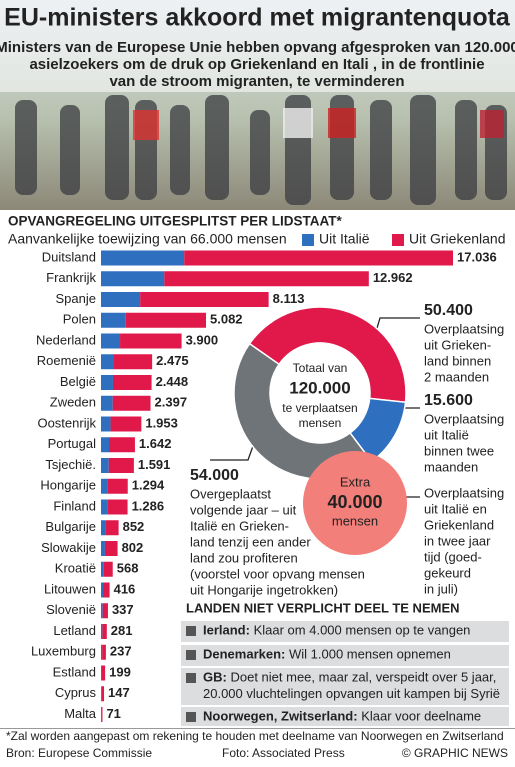  I want to click on segment-description: Overplaatsing, so click(464, 328).